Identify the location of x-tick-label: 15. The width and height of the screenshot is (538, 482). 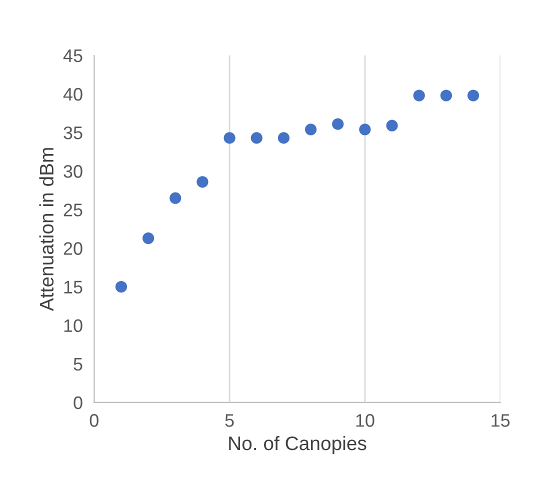
(501, 420).